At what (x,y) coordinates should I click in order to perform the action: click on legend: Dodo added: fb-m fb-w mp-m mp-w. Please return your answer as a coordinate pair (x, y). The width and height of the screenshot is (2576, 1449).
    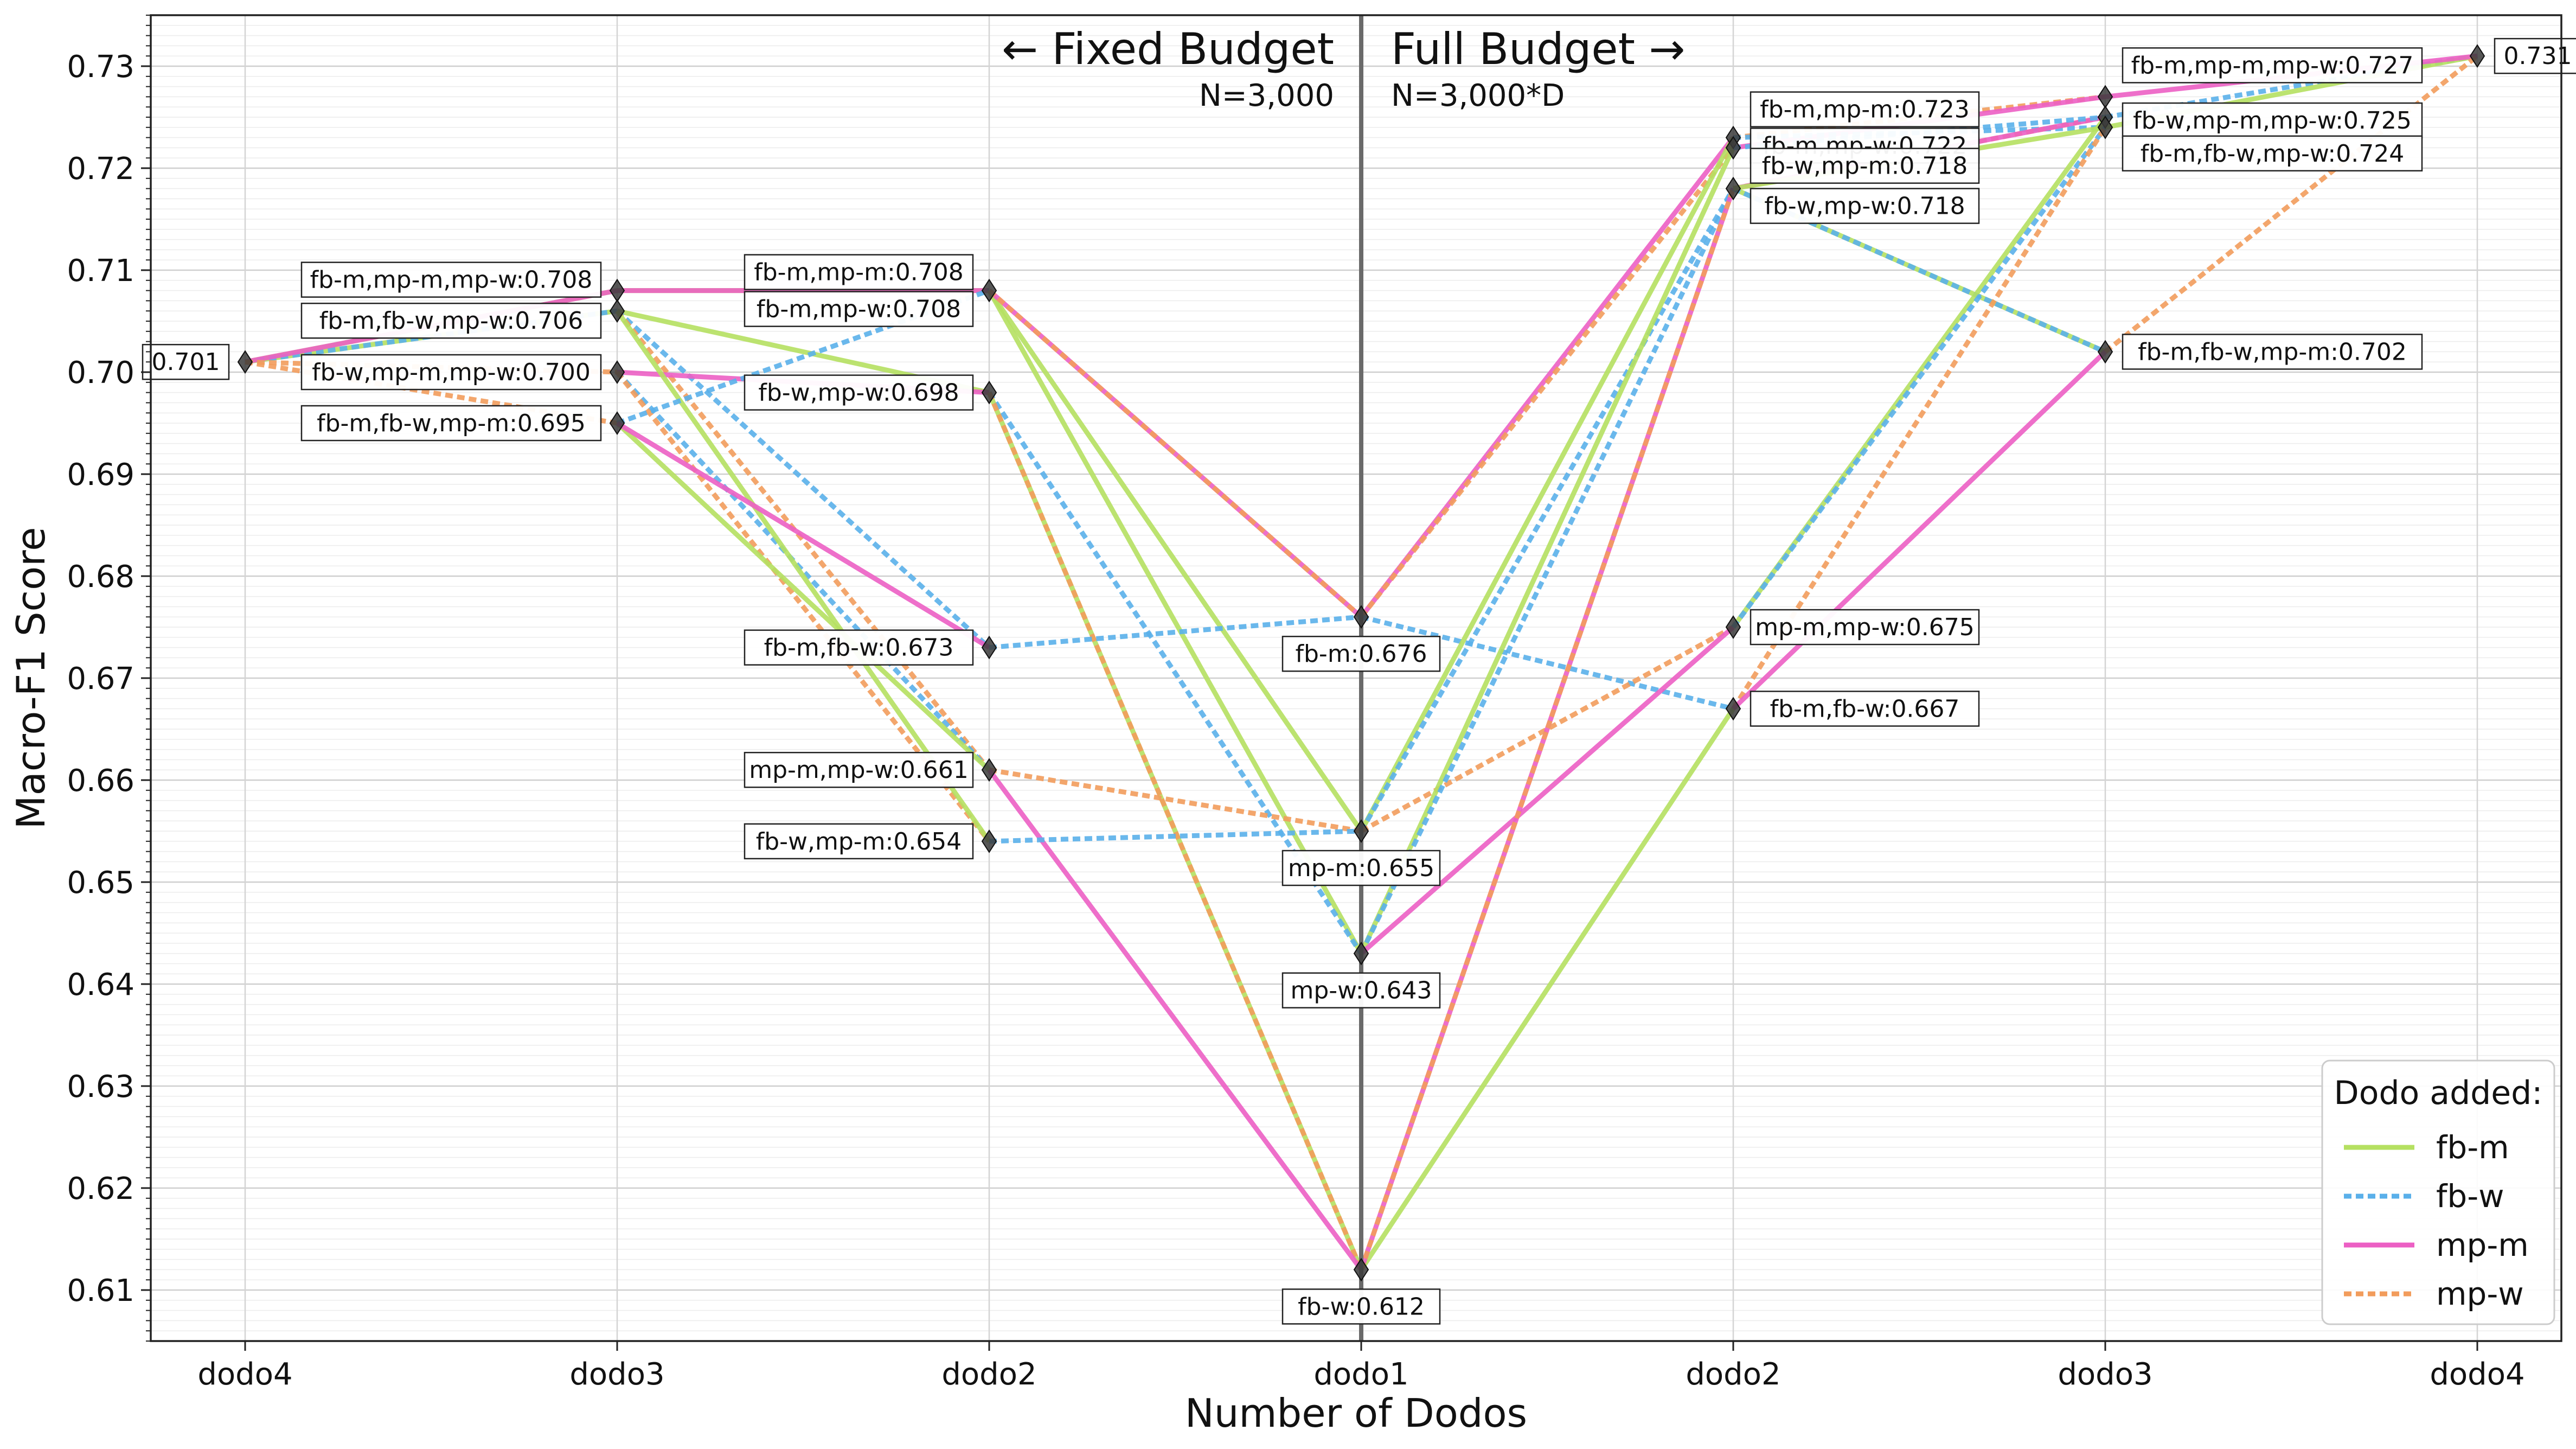
    Looking at the image, I should click on (2438, 1192).